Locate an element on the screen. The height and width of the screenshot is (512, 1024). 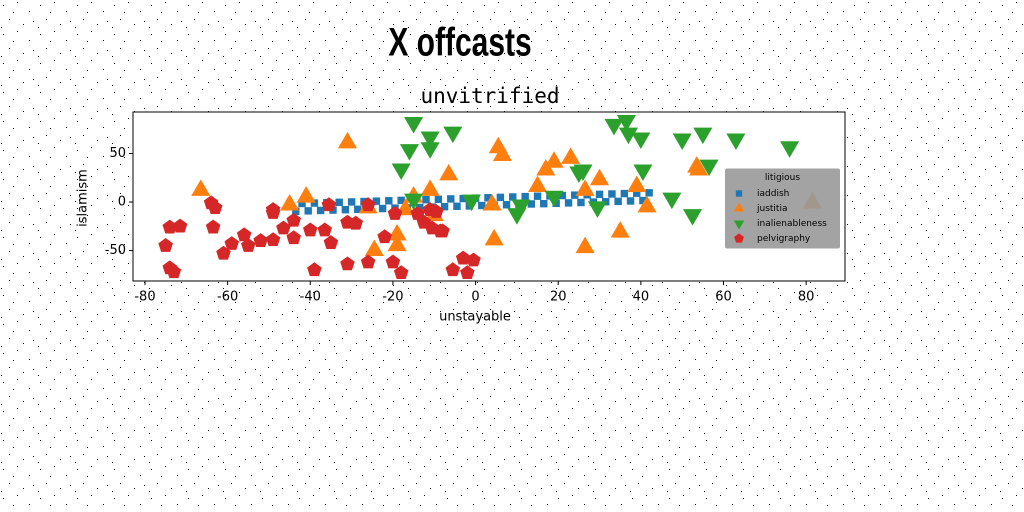
x-tick-label: 0 is located at coordinates (475, 297).